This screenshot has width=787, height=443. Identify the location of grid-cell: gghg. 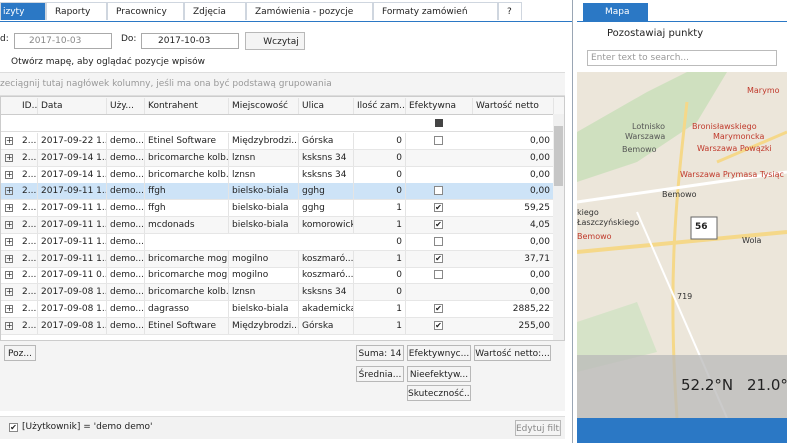
(326, 208).